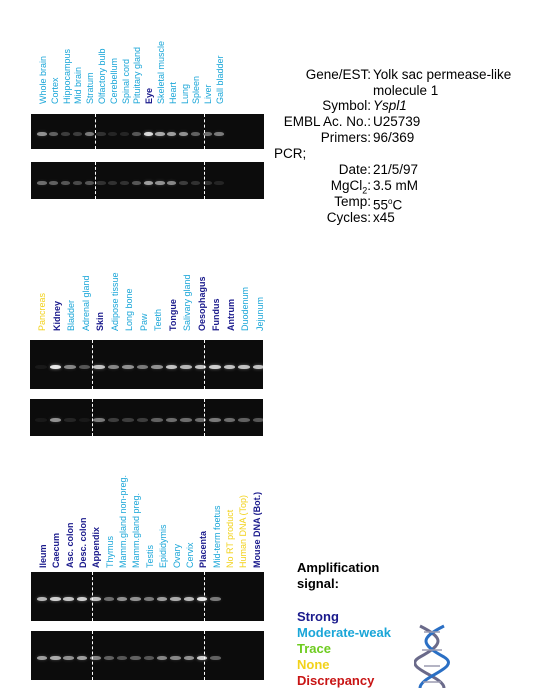  Describe the element at coordinates (56, 550) in the screenshot. I see `tissue-label: Caecum` at that location.